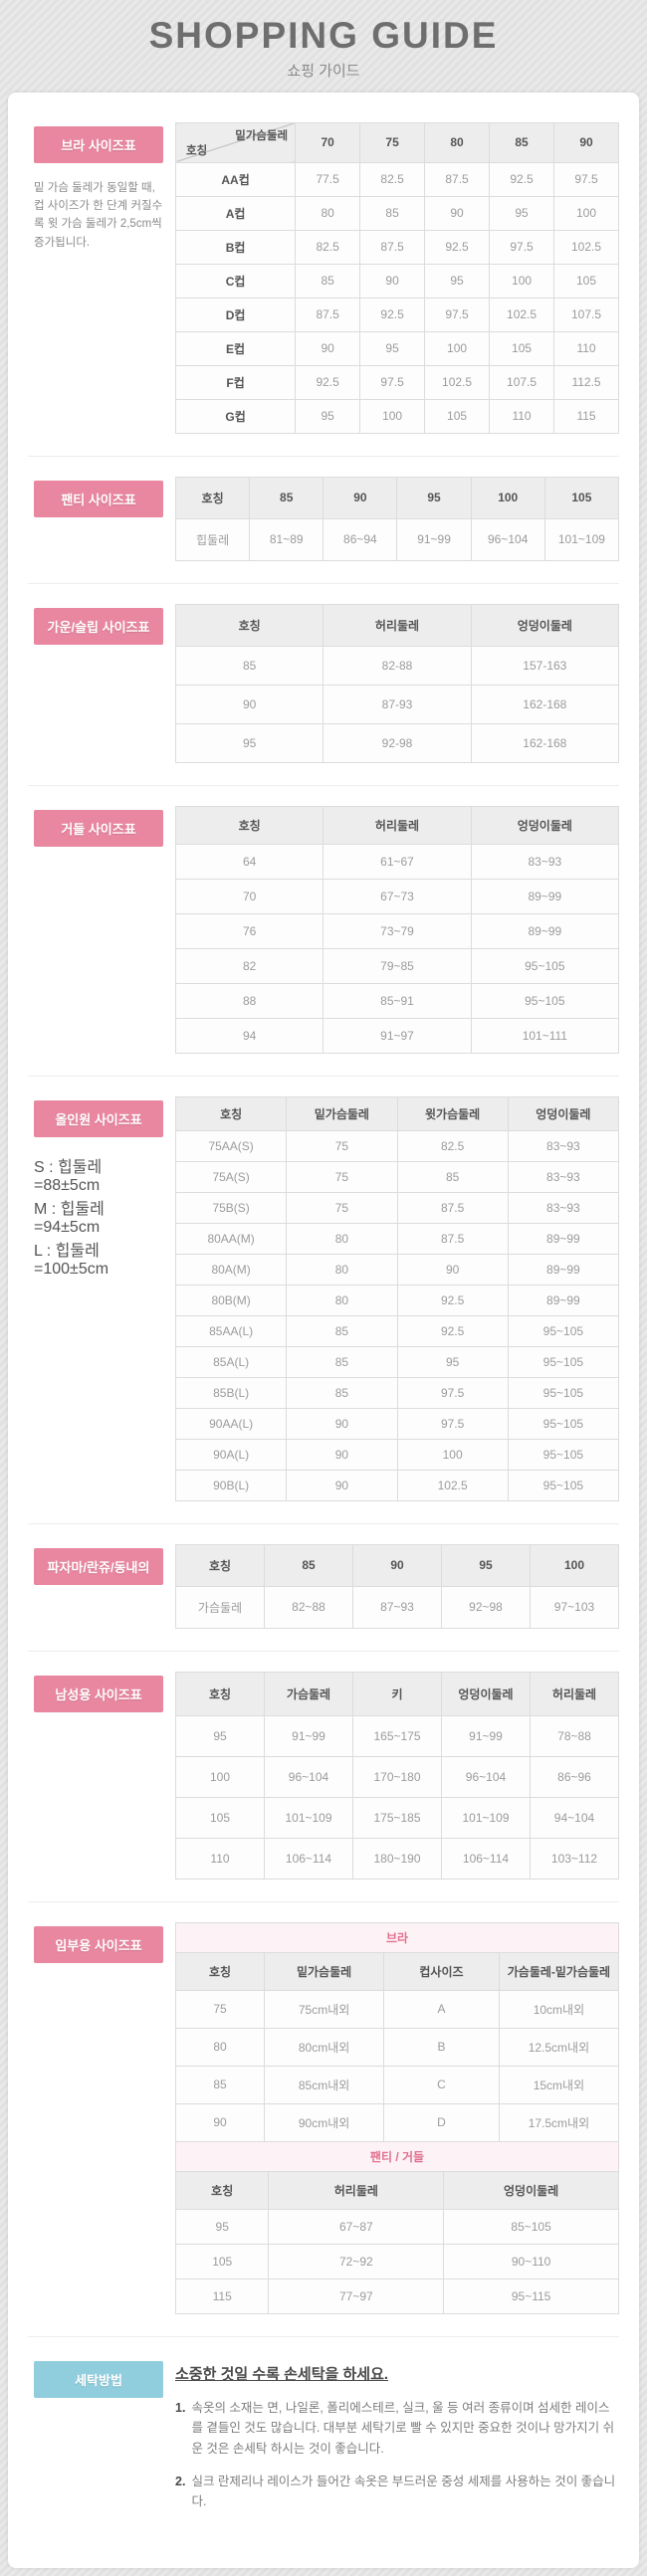  Describe the element at coordinates (68, 1176) in the screenshot. I see `allinone-note-s: S : 힙둘레=88±5cm` at that location.